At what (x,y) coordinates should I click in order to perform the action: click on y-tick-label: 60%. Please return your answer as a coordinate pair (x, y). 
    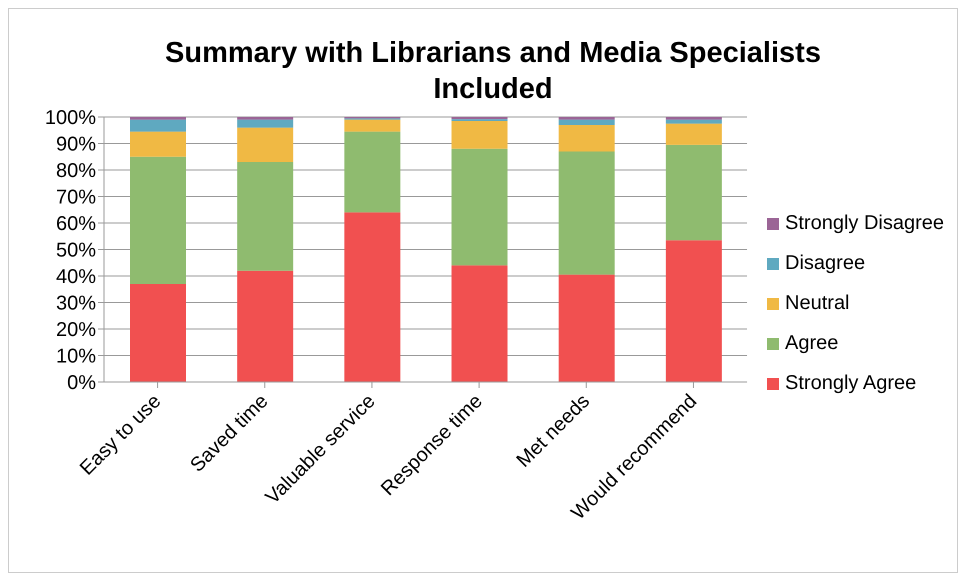
    Looking at the image, I should click on (76, 224).